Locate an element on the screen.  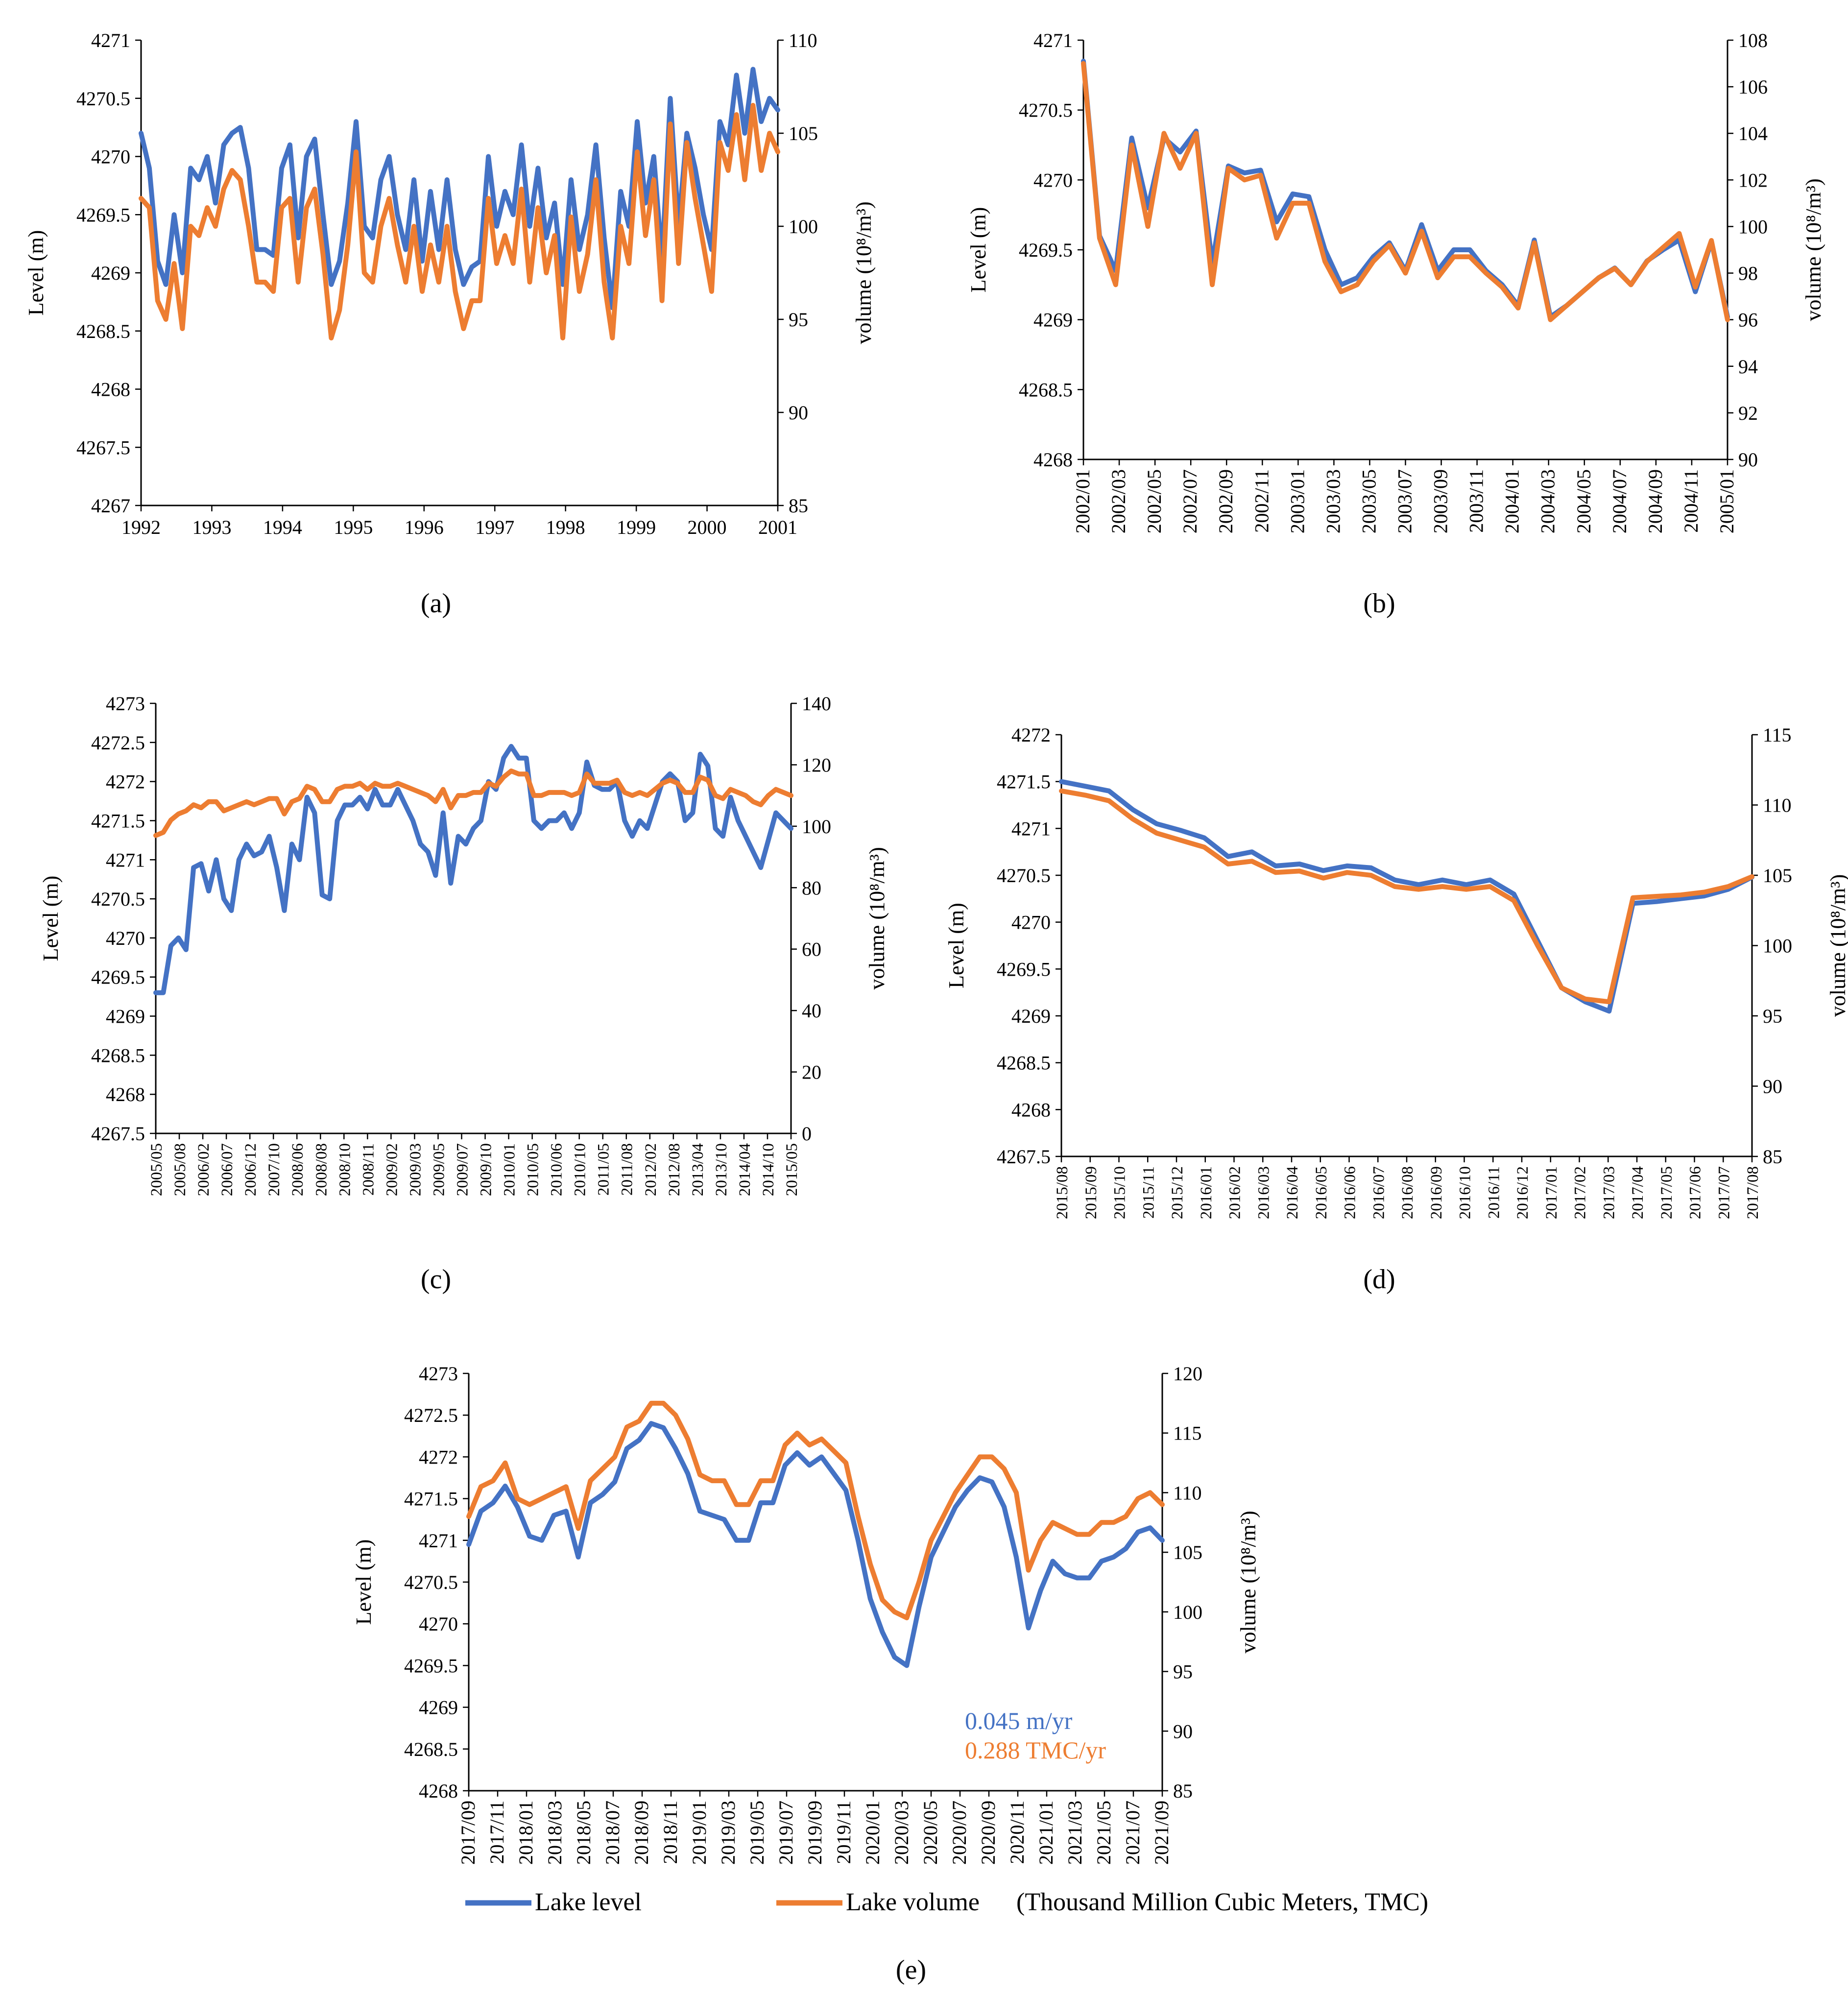
x-tick-label: 2004/09 is located at coordinates (1655, 501).